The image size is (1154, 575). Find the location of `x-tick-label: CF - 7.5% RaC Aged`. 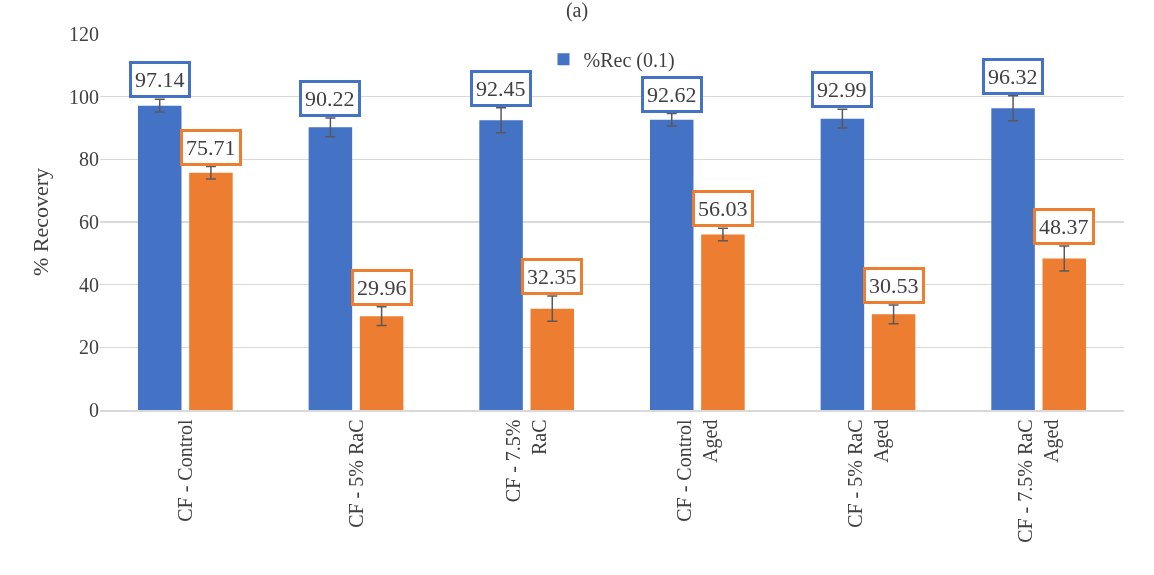

x-tick-label: CF - 7.5% RaC Aged is located at coordinates (1039, 481).